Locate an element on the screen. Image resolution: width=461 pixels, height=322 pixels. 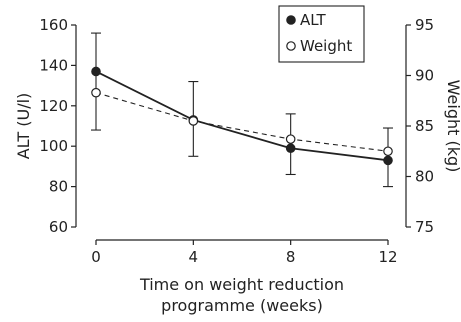
x-tick-label: 8 is located at coordinates (291, 257).